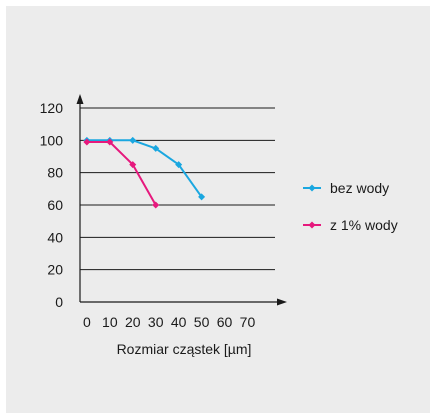  Describe the element at coordinates (364, 225) in the screenshot. I see `legend-label-1: z 1% wody` at that location.